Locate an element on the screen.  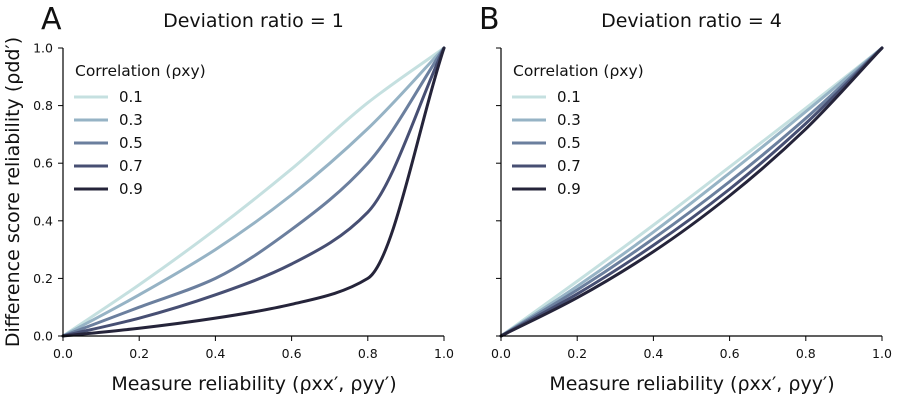
y-tick-label-a-4: 0.8 is located at coordinates (43, 105).